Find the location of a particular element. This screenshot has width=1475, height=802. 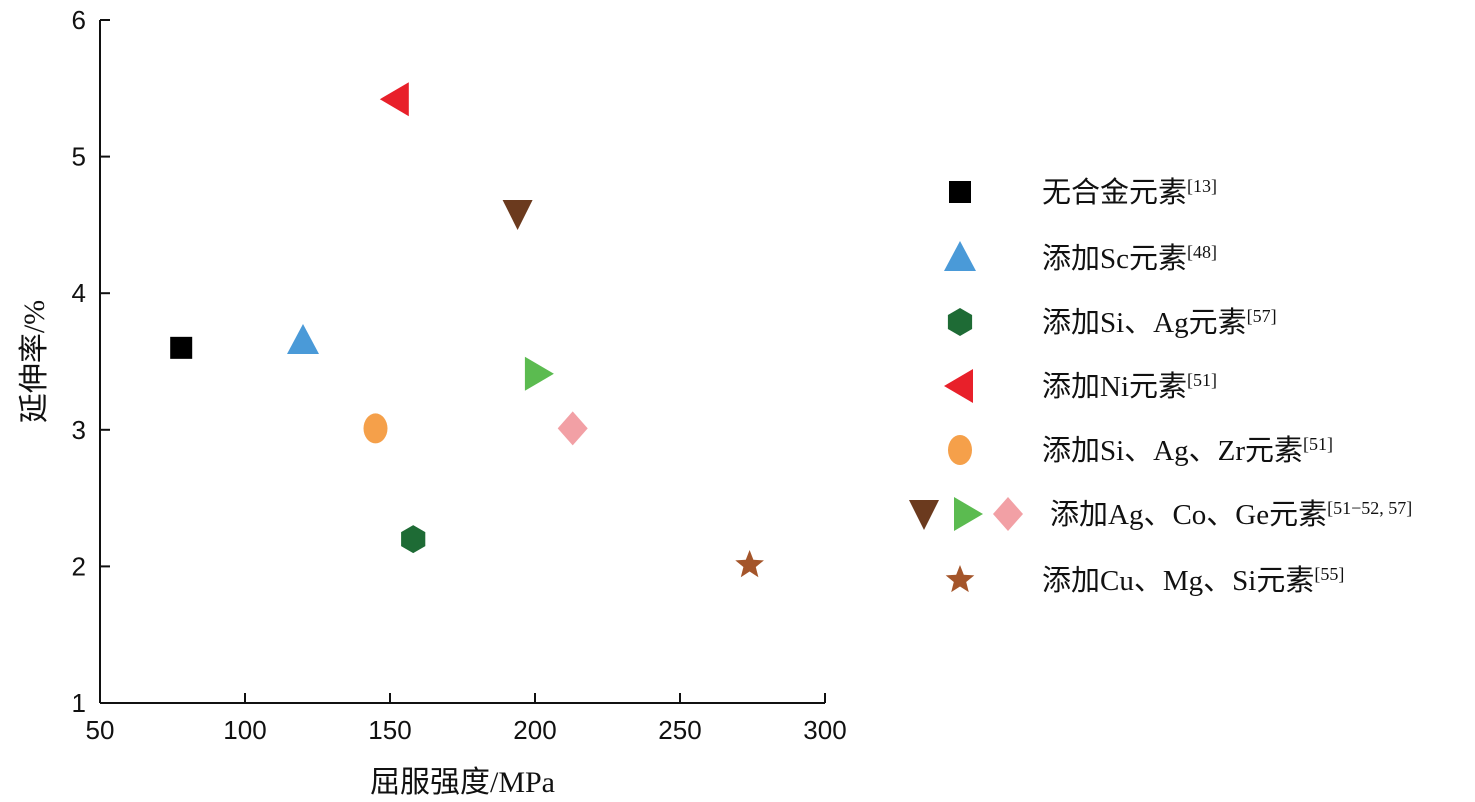

data-point-hexagon is located at coordinates (413, 539).